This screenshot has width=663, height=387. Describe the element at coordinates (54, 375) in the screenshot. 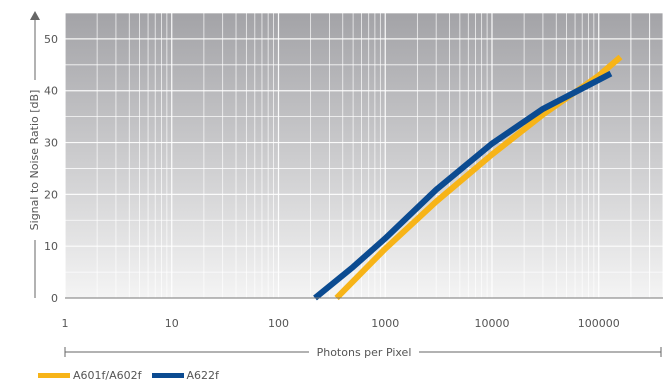

I see `legend-swatch-a601f` at that location.